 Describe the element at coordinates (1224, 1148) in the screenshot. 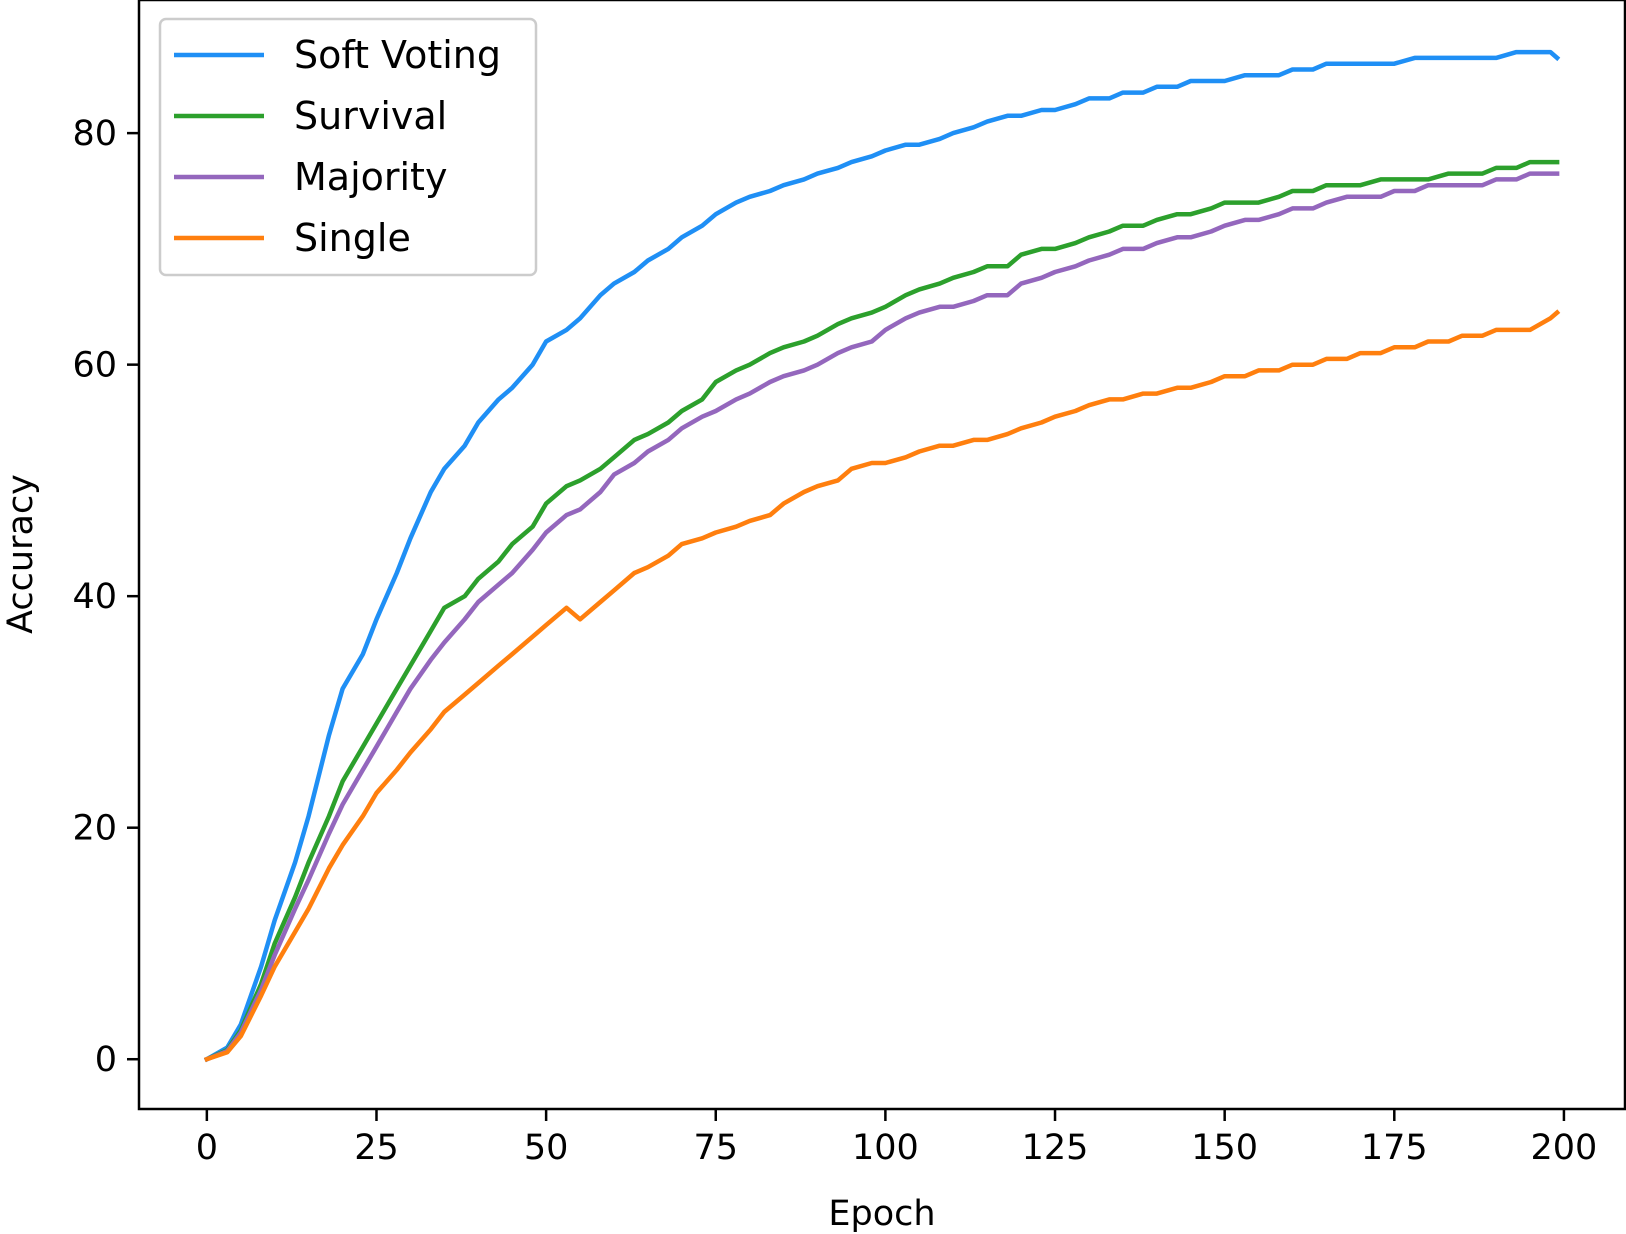

I see `x-tick-label: 150` at that location.